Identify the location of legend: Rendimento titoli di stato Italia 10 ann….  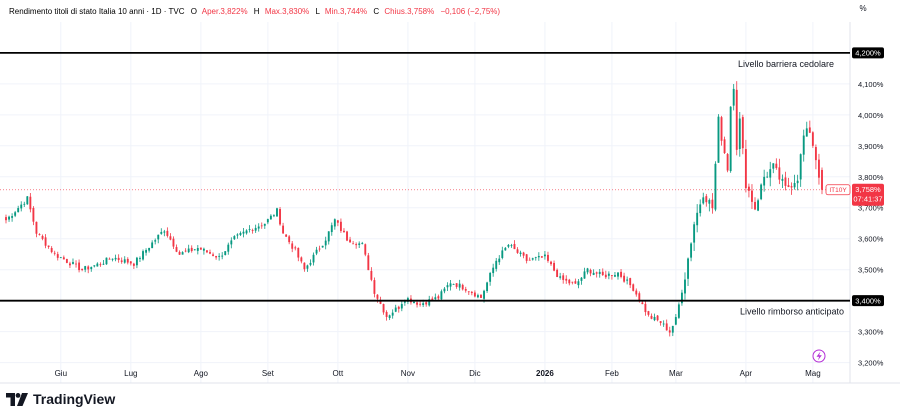
(254, 11).